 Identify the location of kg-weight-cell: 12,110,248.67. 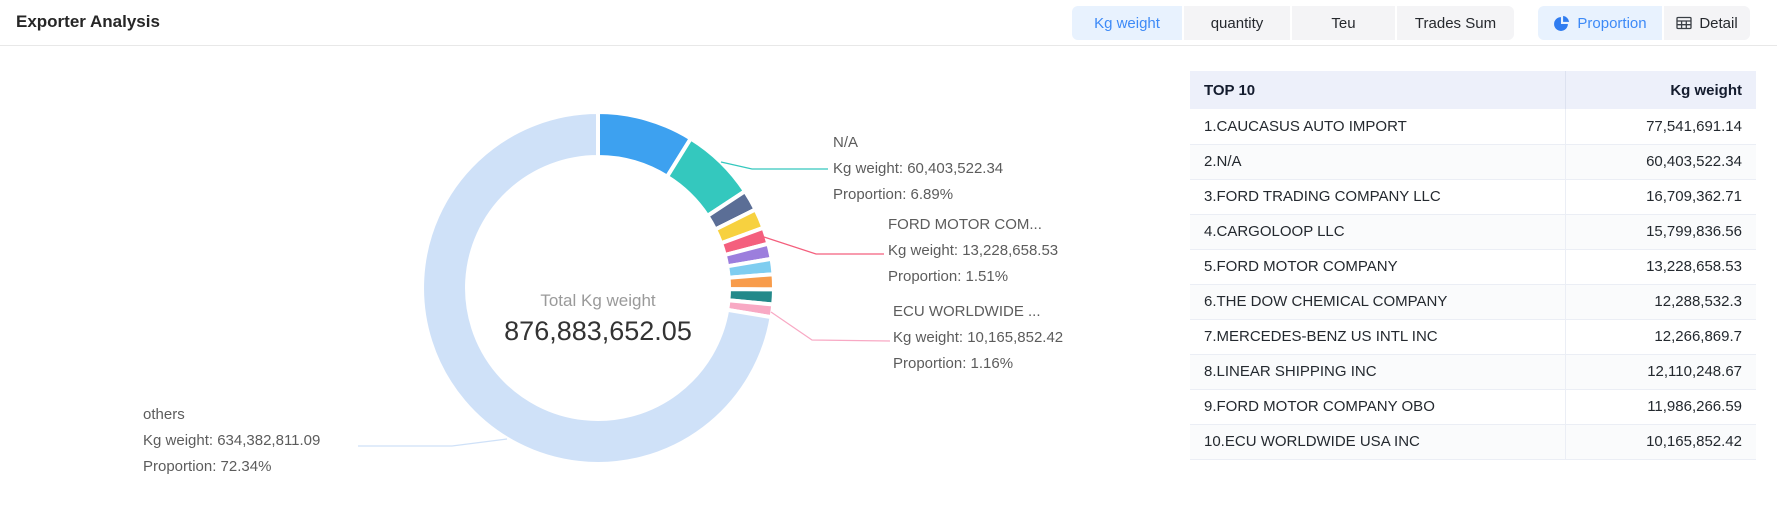
(1660, 372).